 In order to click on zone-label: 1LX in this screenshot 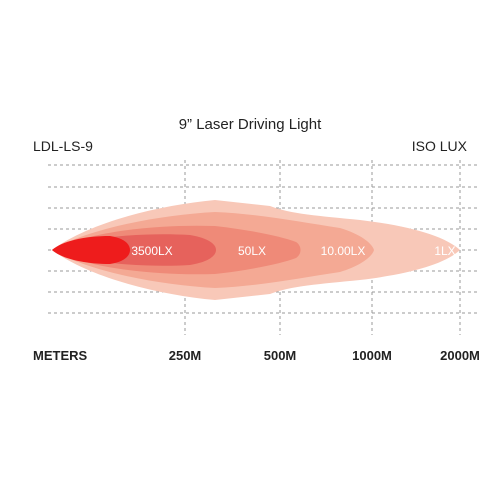, I will do `click(444, 251)`.